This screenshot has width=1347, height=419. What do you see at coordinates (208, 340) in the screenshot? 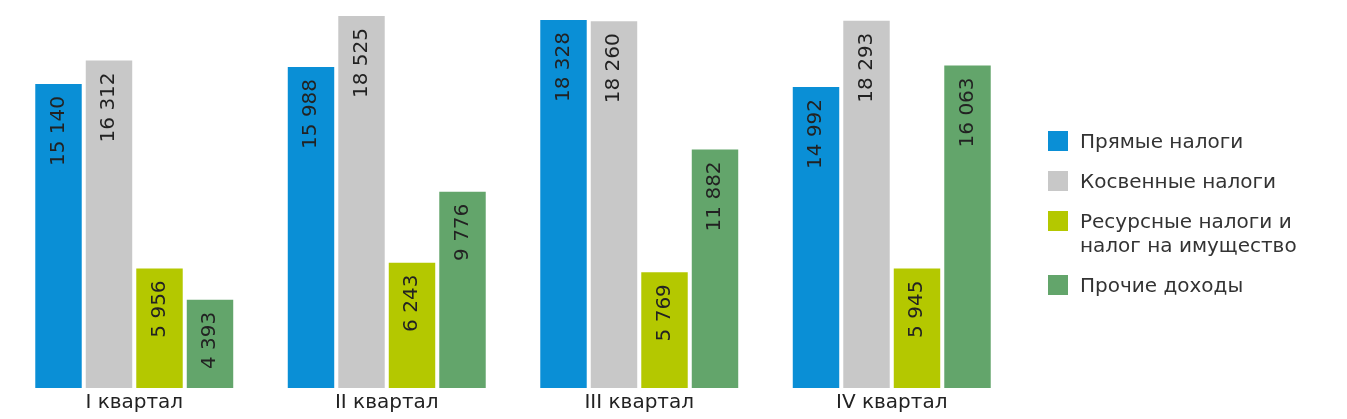
I see `data-label: 4 393` at bounding box center [208, 340].